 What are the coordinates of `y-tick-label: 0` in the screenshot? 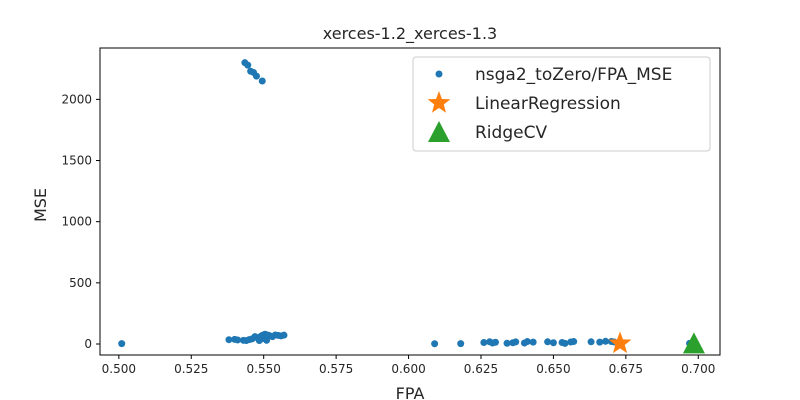 It's located at (88, 344).